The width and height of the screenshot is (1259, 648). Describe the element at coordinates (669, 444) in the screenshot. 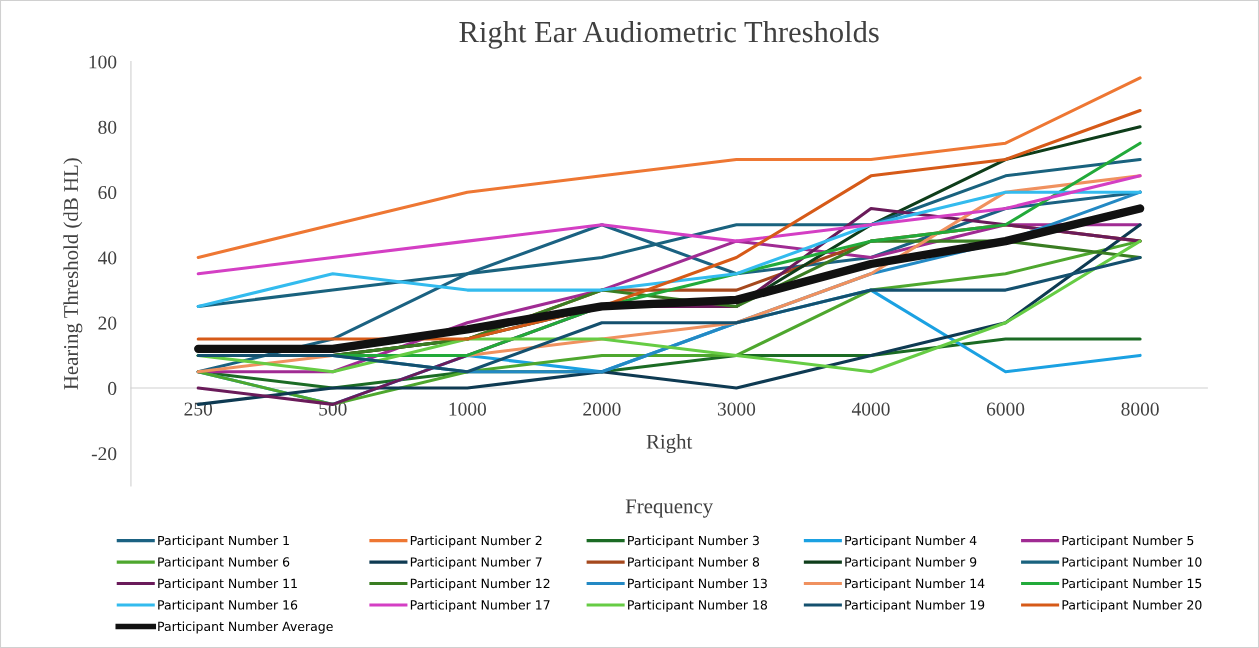

I see `annotation: Right` at that location.